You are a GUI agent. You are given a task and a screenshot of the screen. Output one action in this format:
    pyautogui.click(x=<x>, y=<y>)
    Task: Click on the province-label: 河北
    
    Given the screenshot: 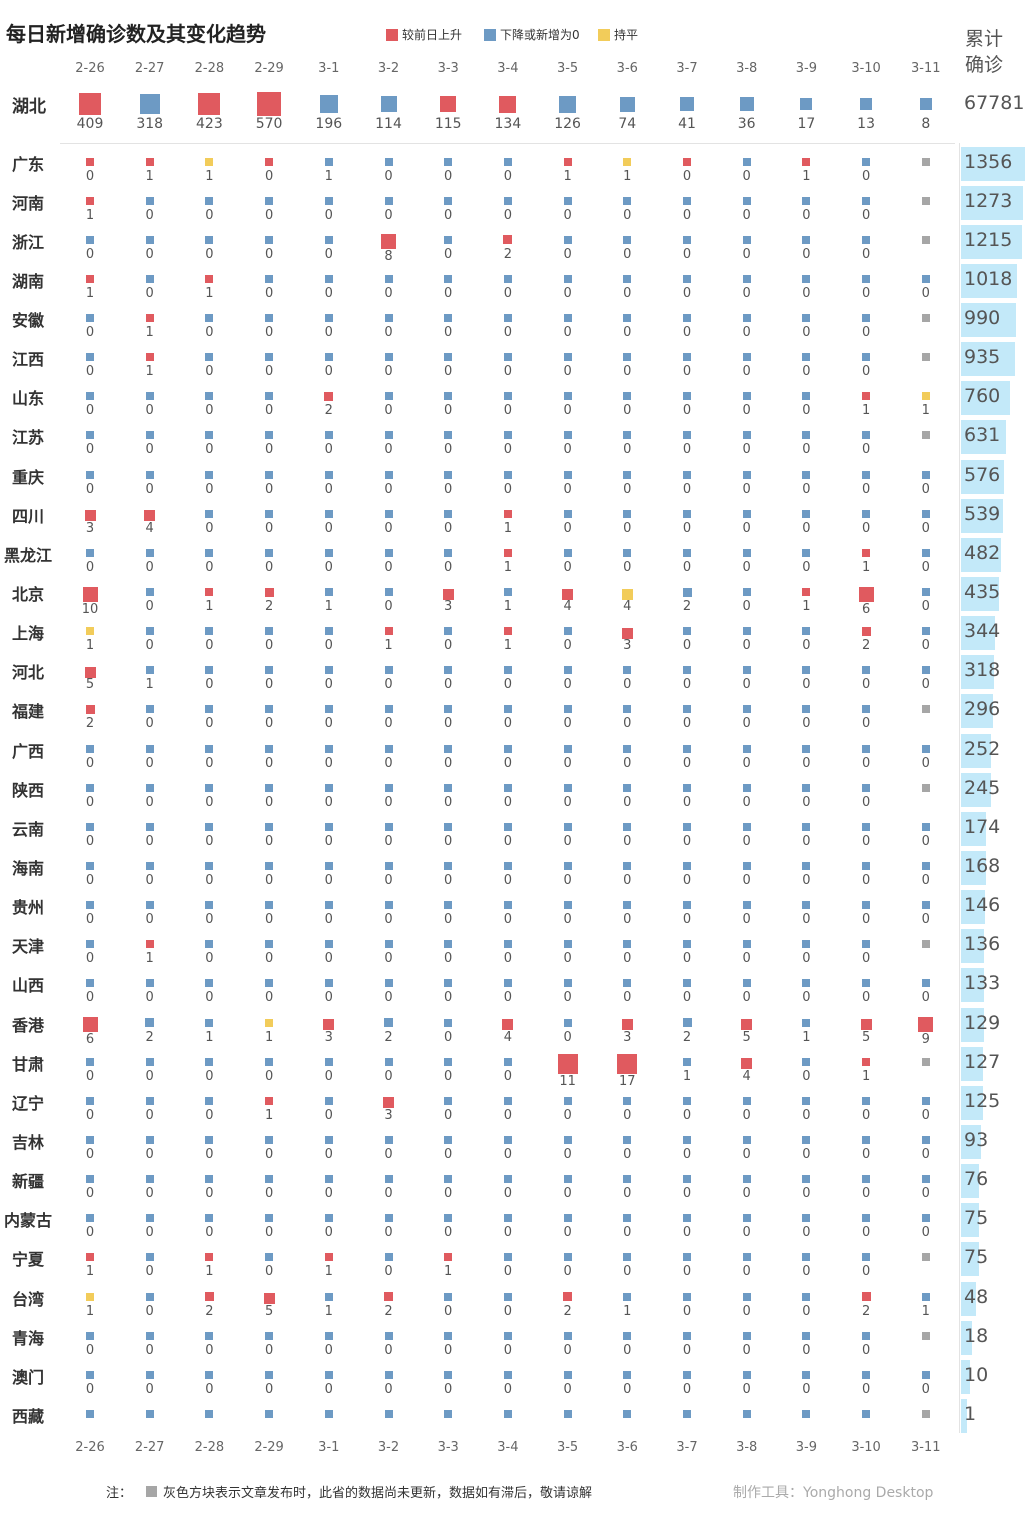 What is the action you would take?
    pyautogui.click(x=28, y=673)
    